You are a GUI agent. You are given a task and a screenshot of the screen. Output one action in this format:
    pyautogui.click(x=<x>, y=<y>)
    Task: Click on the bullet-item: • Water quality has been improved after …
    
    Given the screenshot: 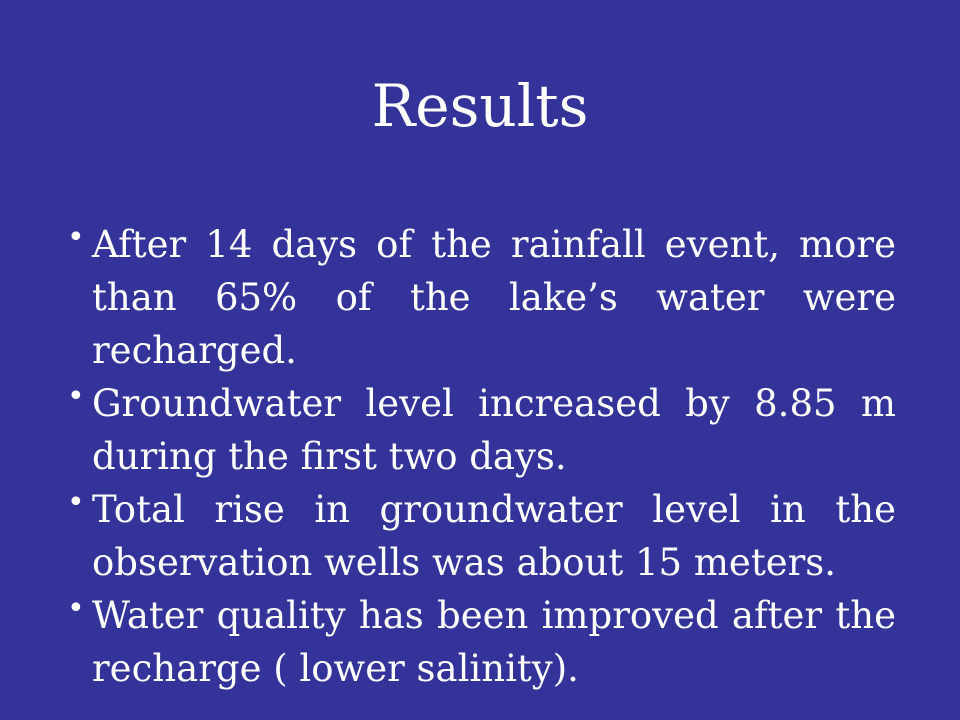 What is the action you would take?
    pyautogui.click(x=478, y=642)
    